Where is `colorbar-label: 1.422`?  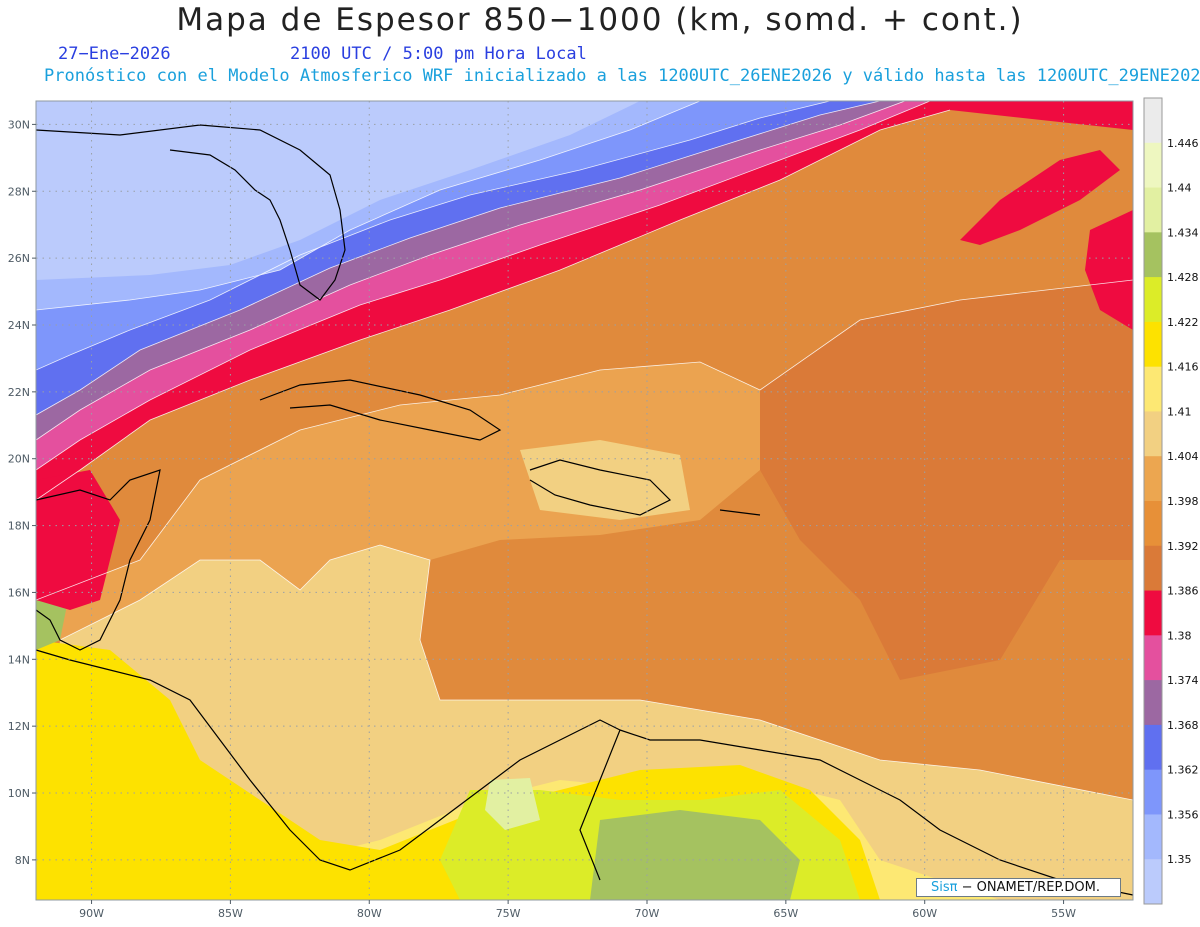 colorbar-label: 1.422 is located at coordinates (1183, 322).